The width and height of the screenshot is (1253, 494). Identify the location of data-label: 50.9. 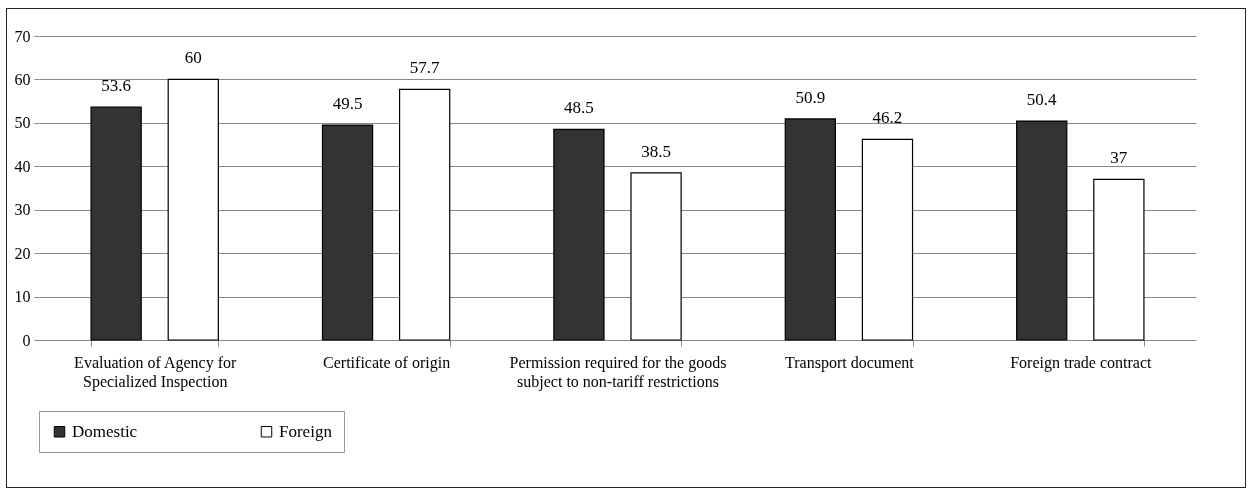
(810, 97).